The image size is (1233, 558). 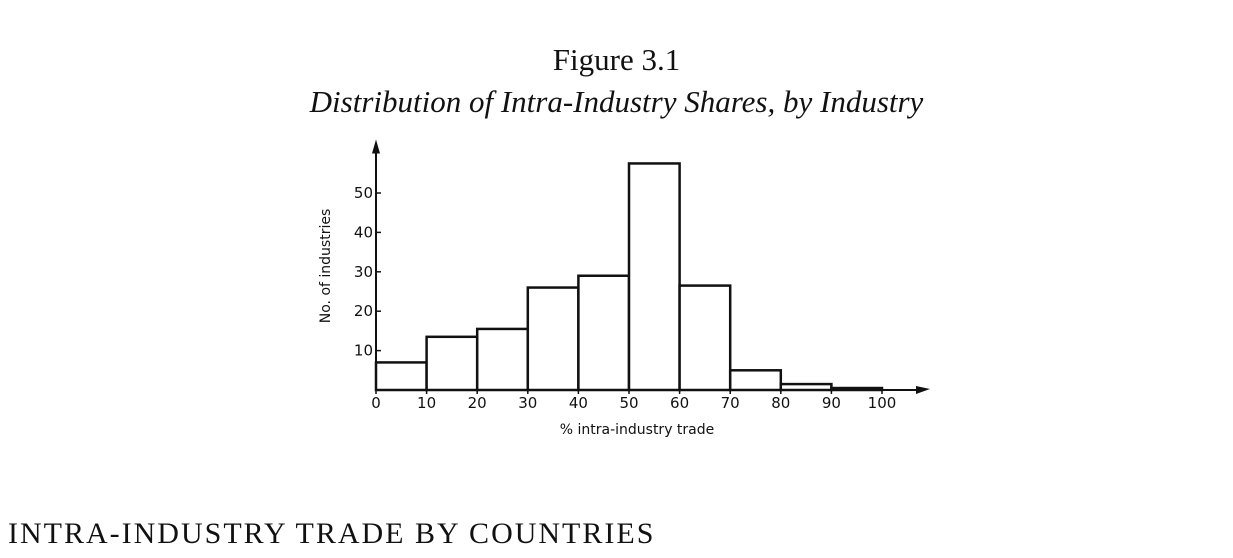 I want to click on x-tick-label: 50, so click(x=628, y=403).